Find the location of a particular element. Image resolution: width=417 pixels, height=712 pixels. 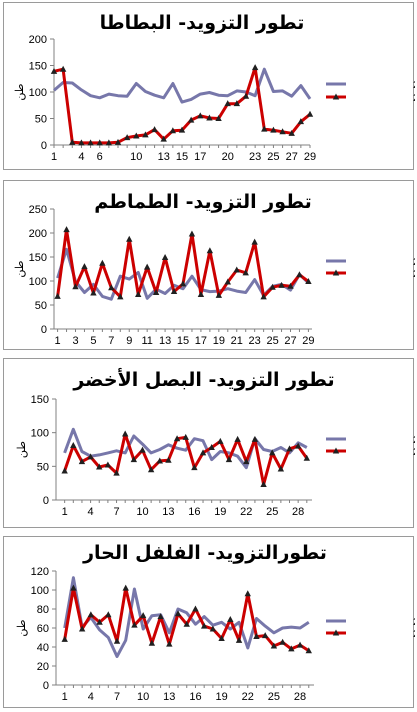

legend-label: الكمية 2014 is located at coordinates (414, 262).